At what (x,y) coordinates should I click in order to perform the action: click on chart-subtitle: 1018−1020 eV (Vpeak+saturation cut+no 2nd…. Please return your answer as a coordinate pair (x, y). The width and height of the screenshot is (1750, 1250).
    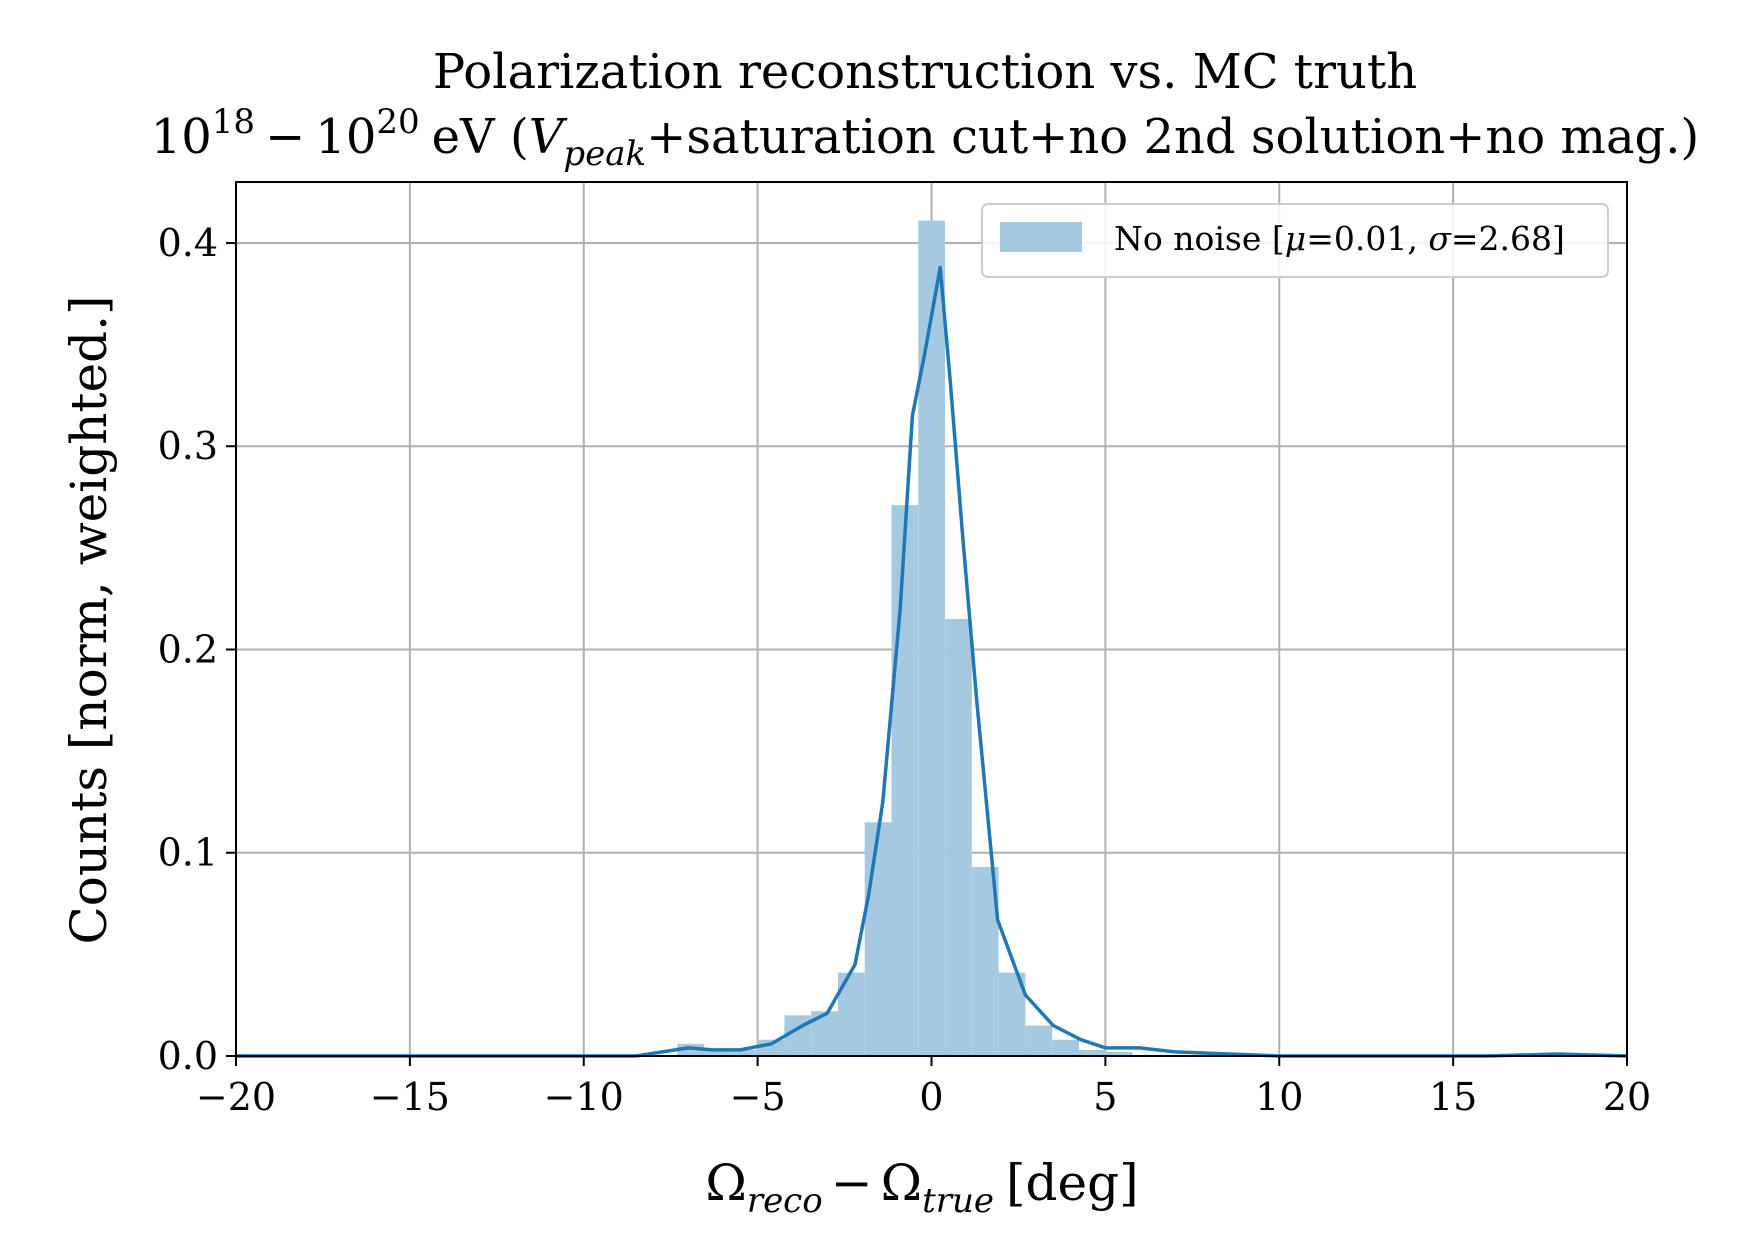
    Looking at the image, I should click on (925, 138).